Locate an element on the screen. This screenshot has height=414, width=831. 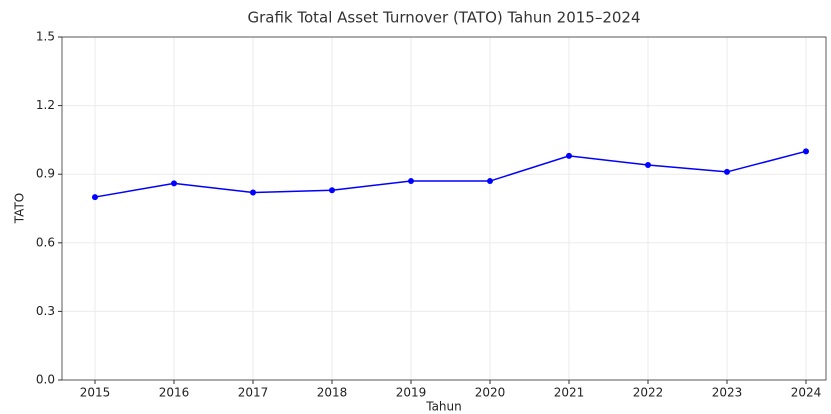
y-tick-label: 0.0 is located at coordinates (45, 380).